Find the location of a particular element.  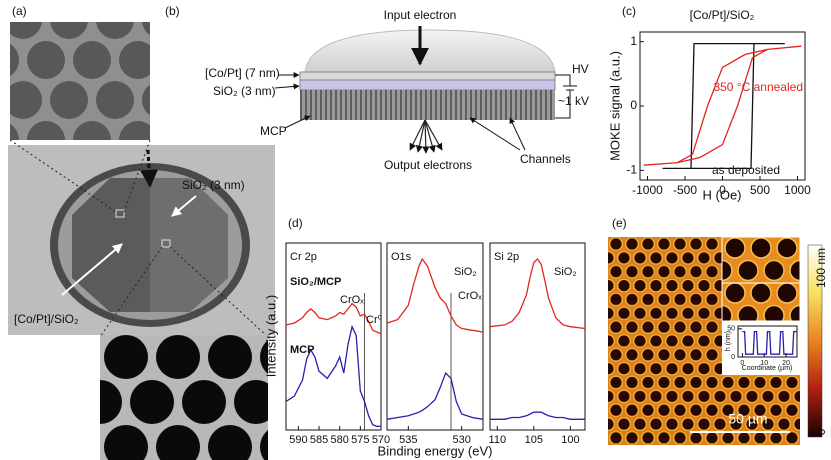

panel-label: (c) is located at coordinates (629, 11).